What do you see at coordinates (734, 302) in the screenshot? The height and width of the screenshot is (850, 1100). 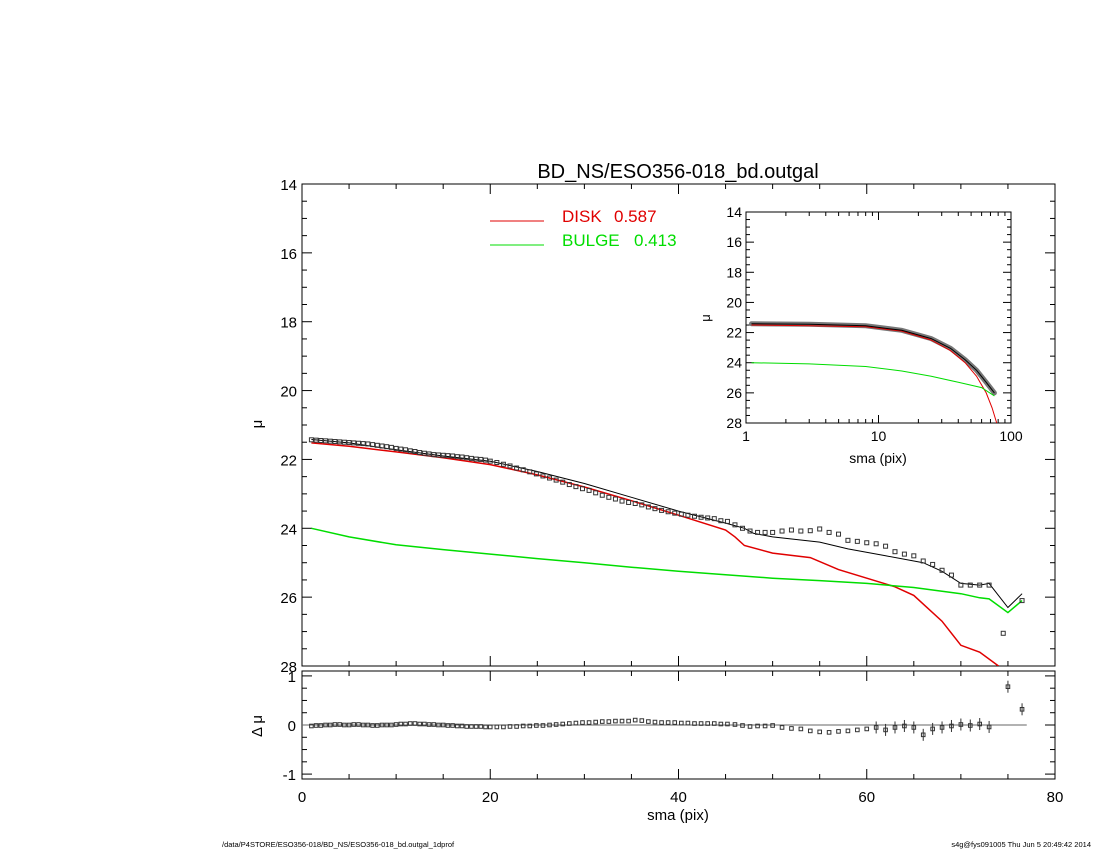 I see `inset-y-tick-label: 20` at bounding box center [734, 302].